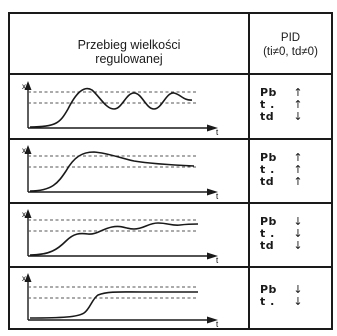  I want to click on params-row-4: Pb ↓ t . ↓, so click(295, 296).